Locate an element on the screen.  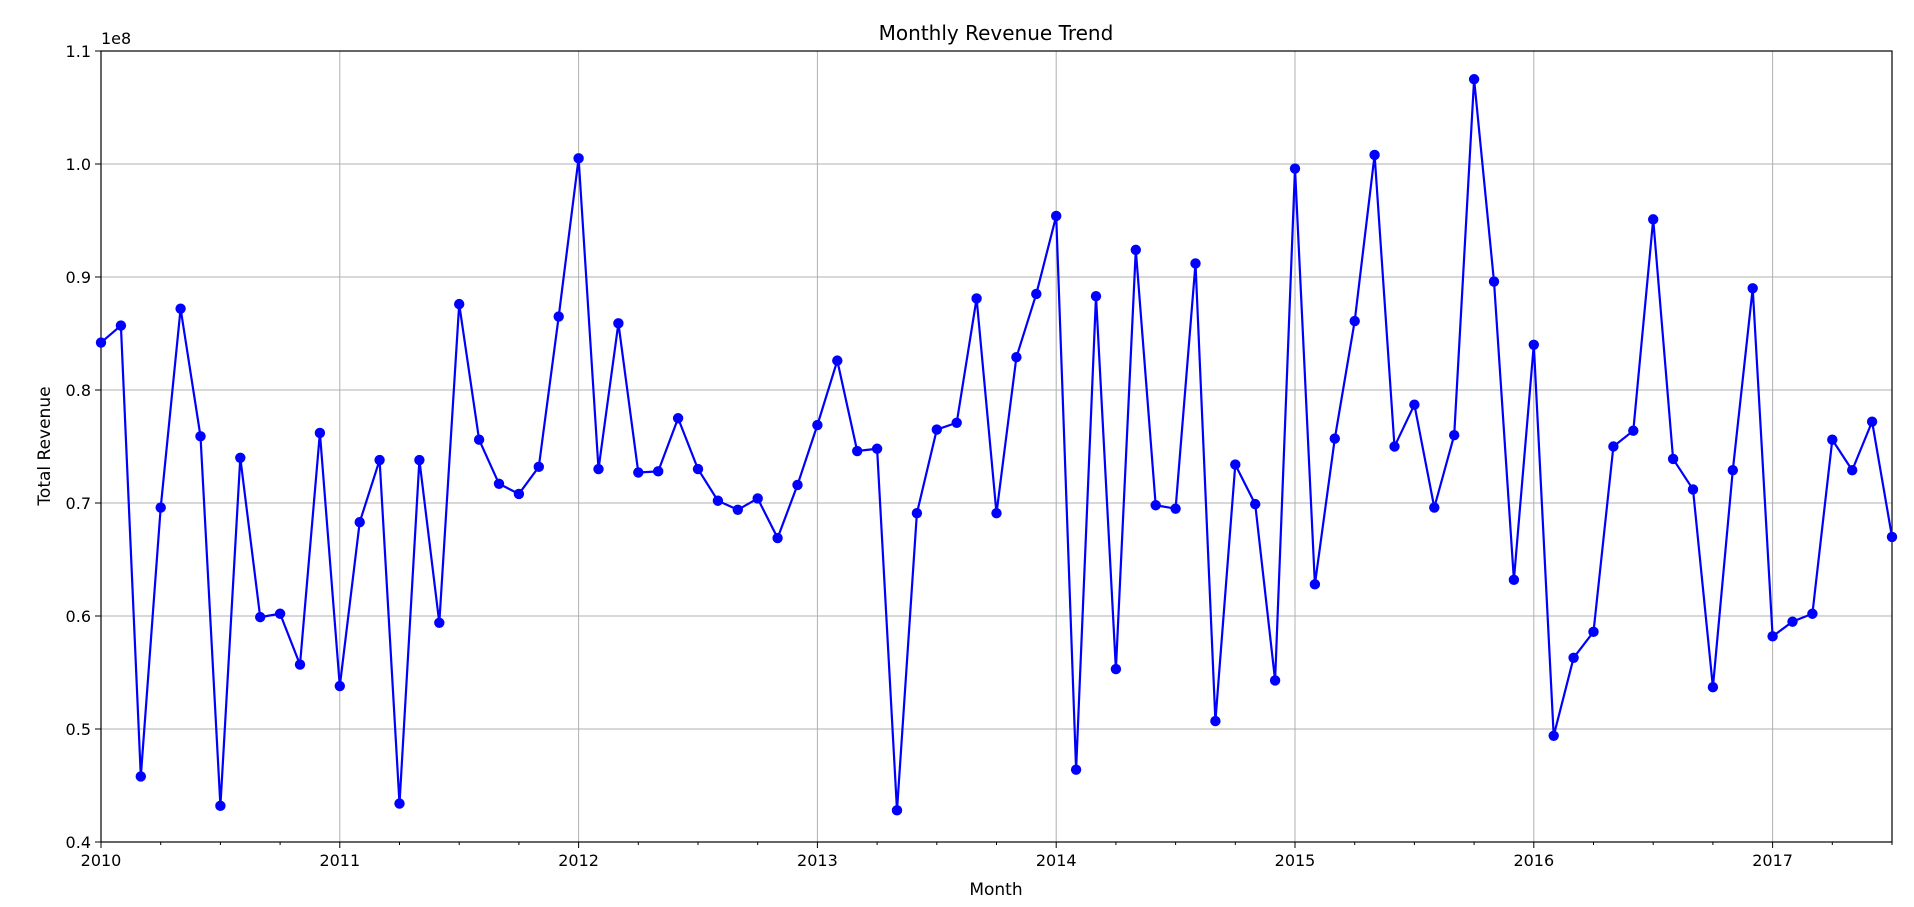
x-tick-label: 2017 is located at coordinates (1772, 860).